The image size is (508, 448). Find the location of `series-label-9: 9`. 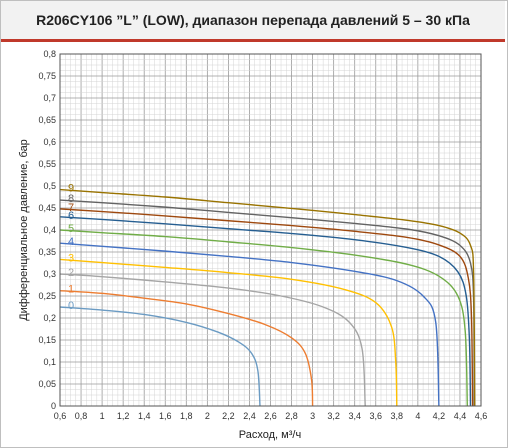

series-label-9: 9 is located at coordinates (71, 189).